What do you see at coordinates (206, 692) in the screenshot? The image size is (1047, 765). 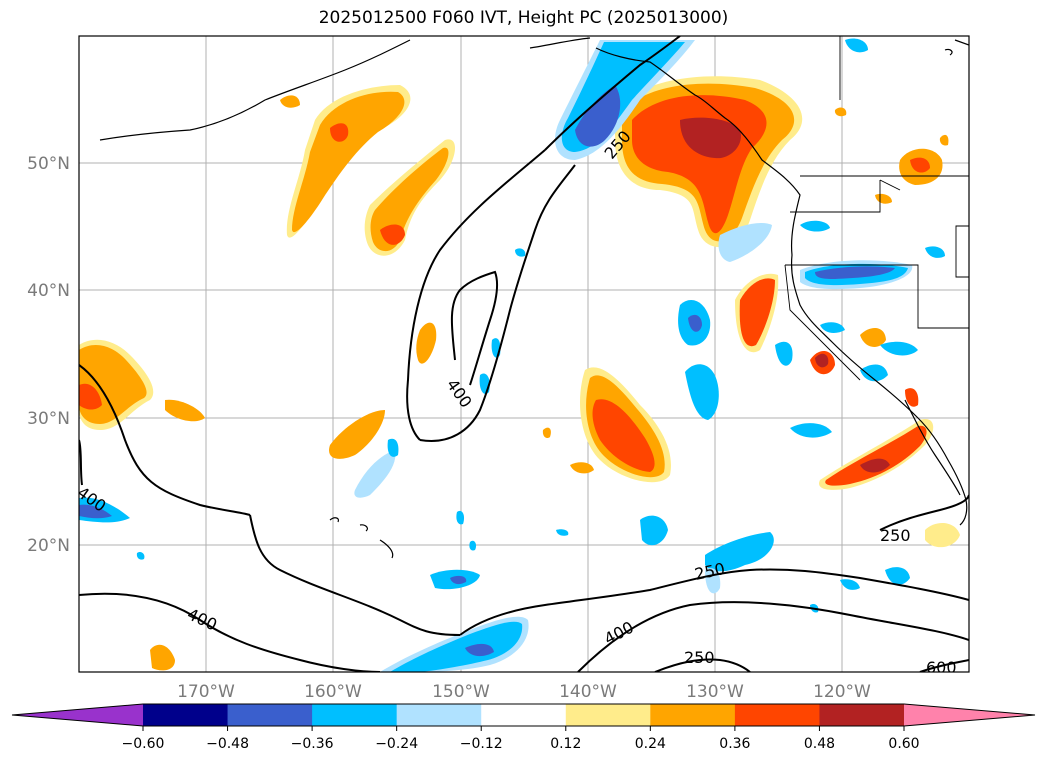 I see `lon-label: 170°W` at bounding box center [206, 692].